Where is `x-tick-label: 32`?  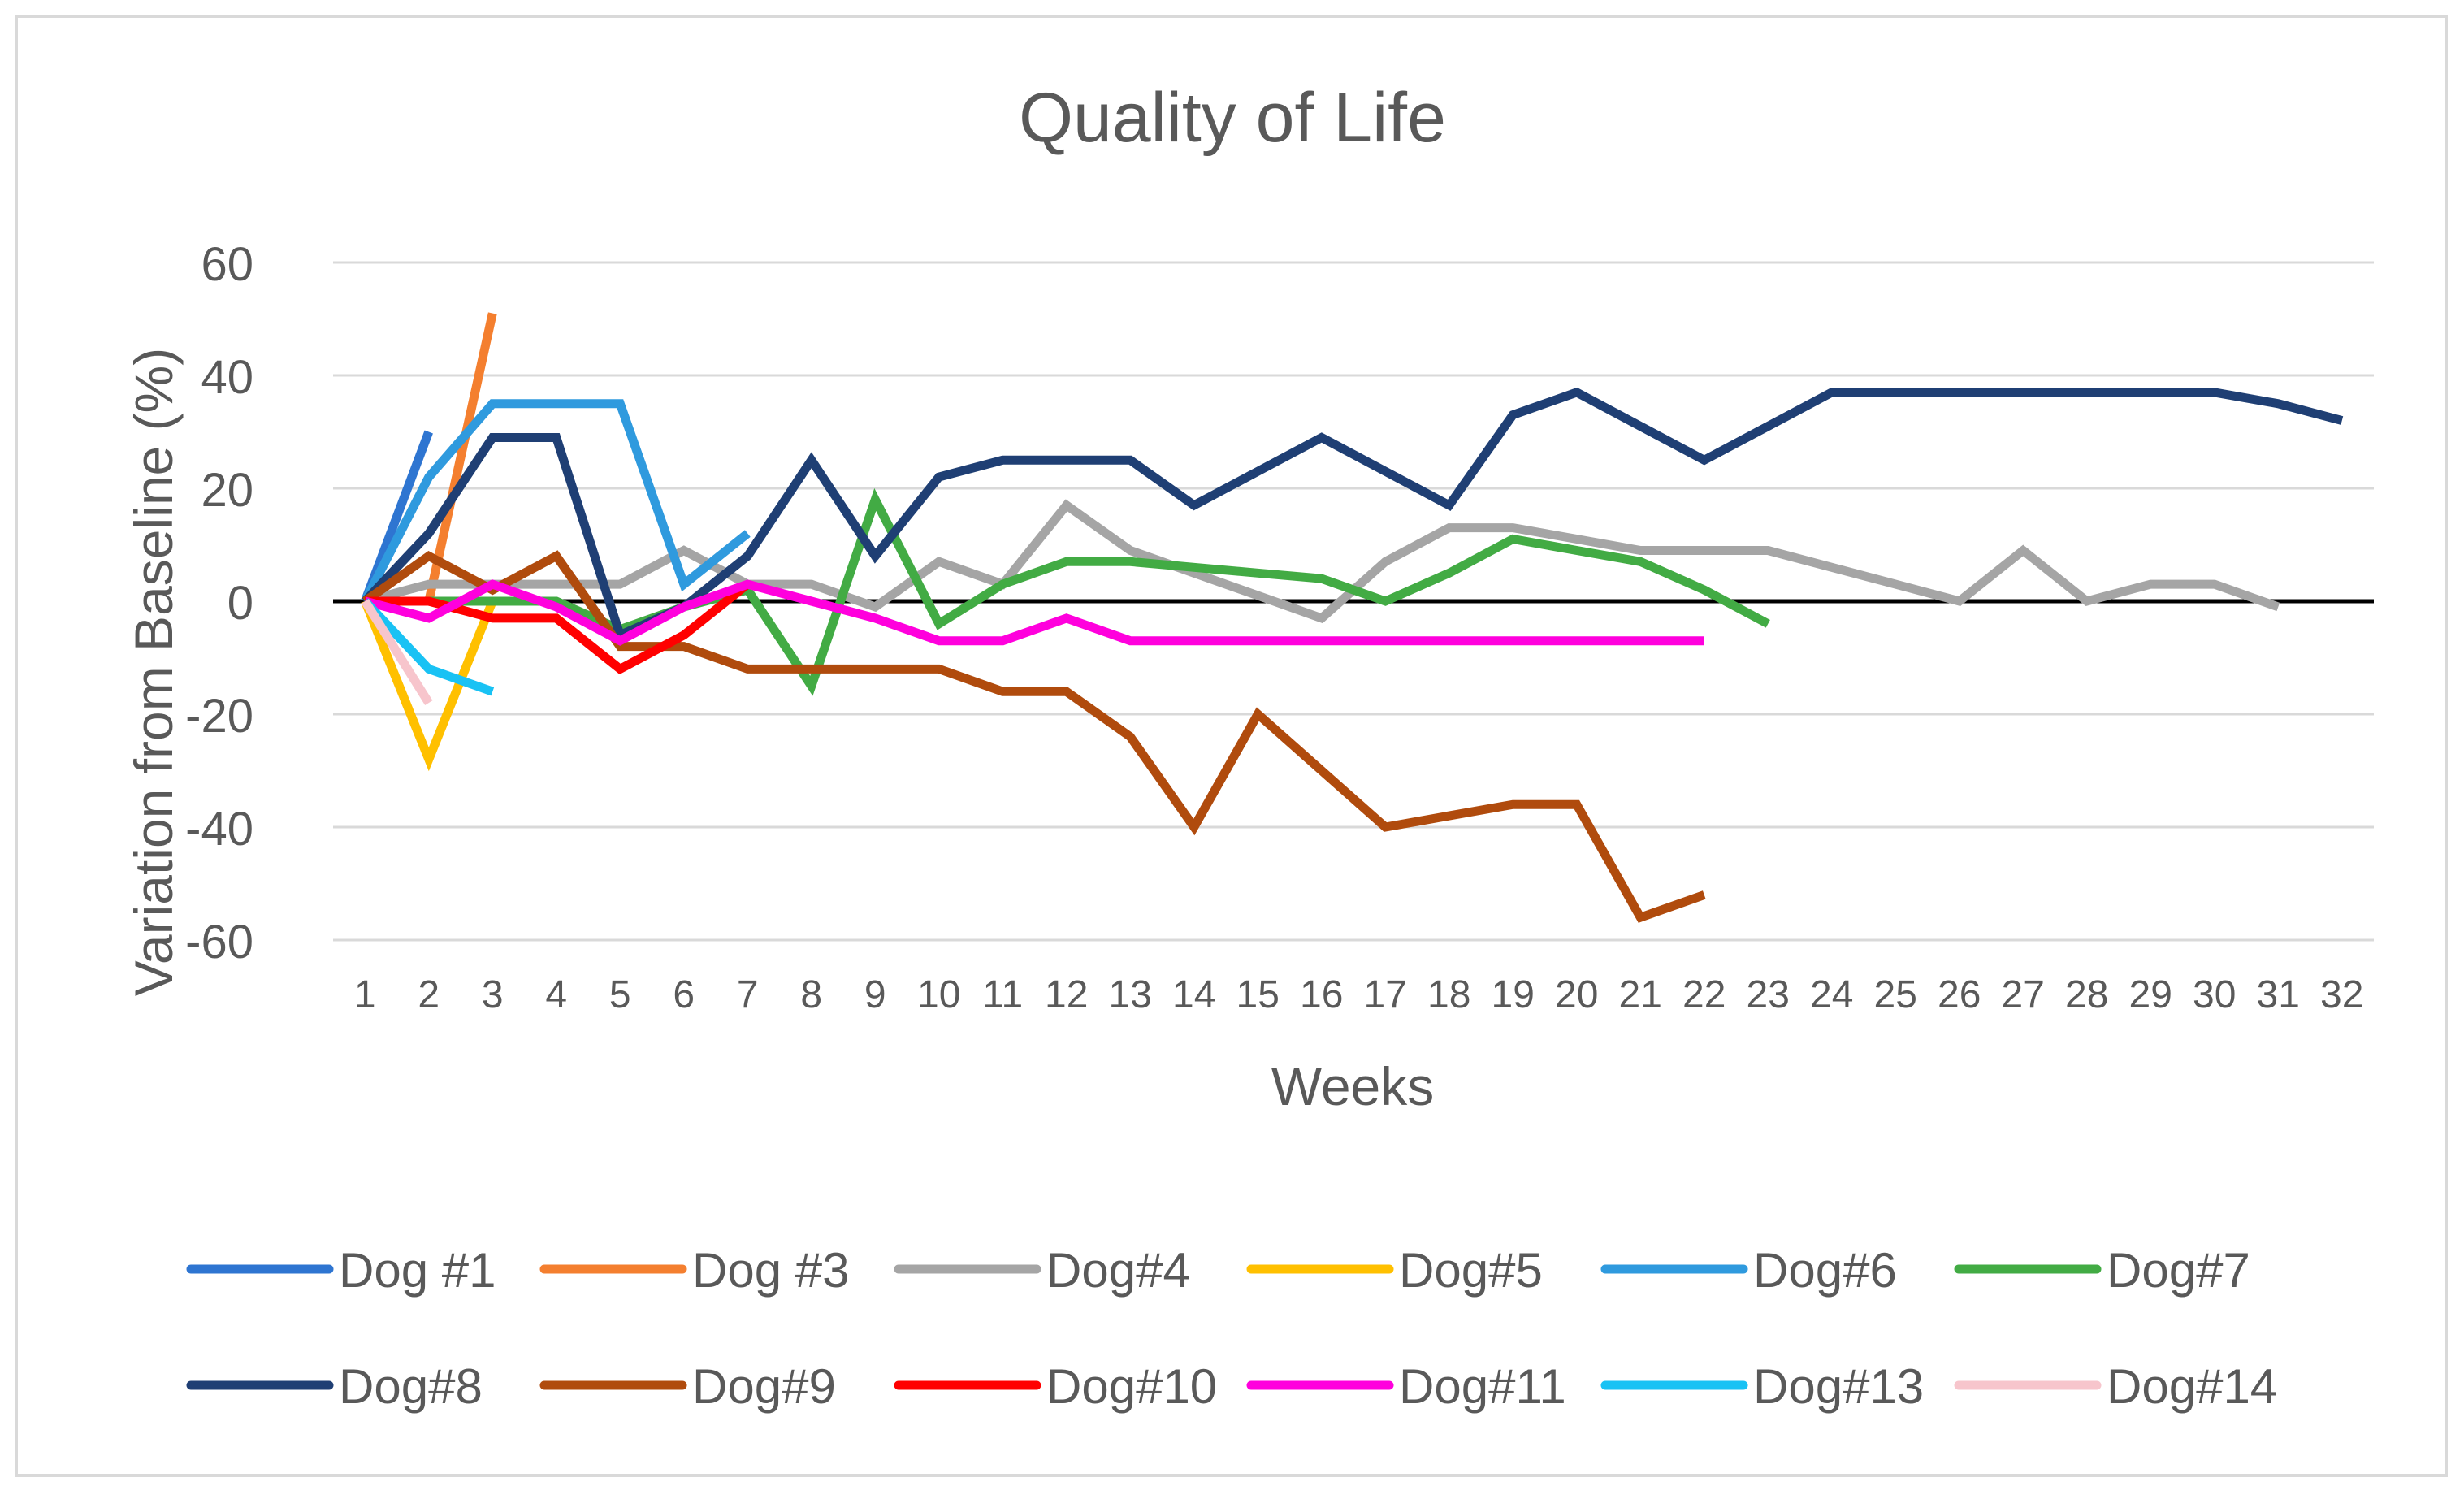
x-tick-label: 32 is located at coordinates (2341, 994).